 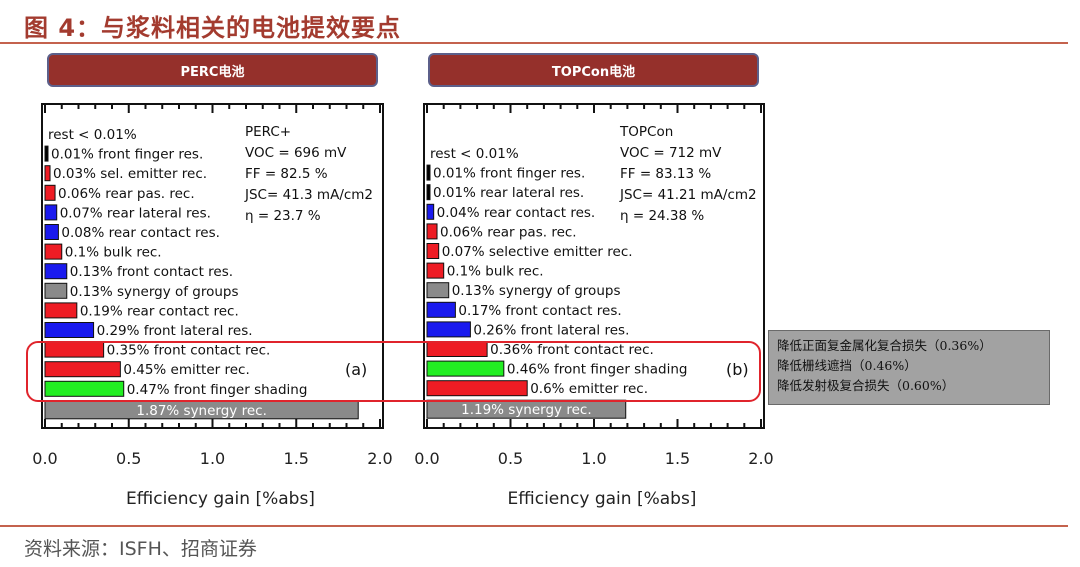 What do you see at coordinates (551, 330) in the screenshot?
I see `bar-label: 0.26% front lateral res.` at bounding box center [551, 330].